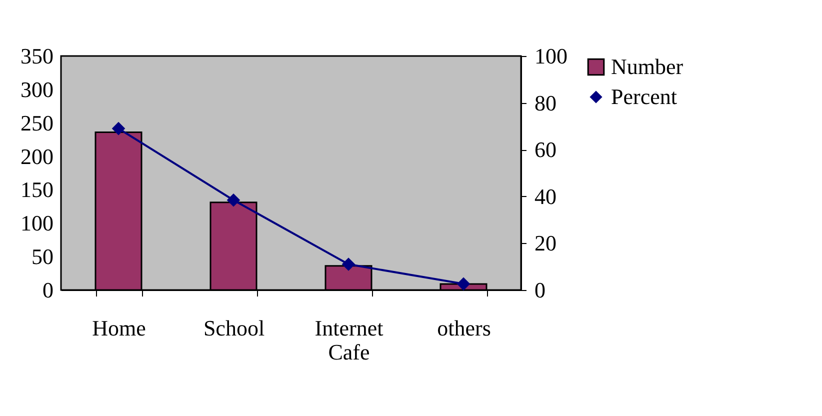 Image resolution: width=822 pixels, height=416 pixels. What do you see at coordinates (37, 189) in the screenshot?
I see `y-tick-label: 150` at bounding box center [37, 189].